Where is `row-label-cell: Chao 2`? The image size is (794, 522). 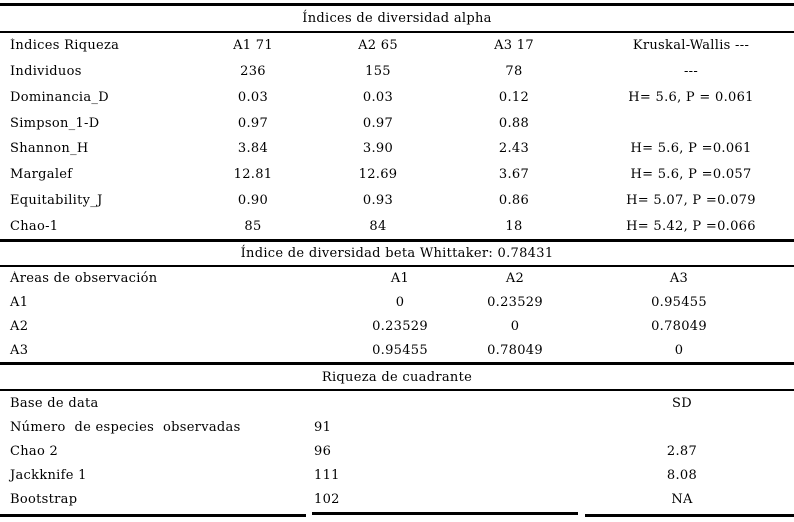 row-label-cell: Chao 2 is located at coordinates (34, 451).